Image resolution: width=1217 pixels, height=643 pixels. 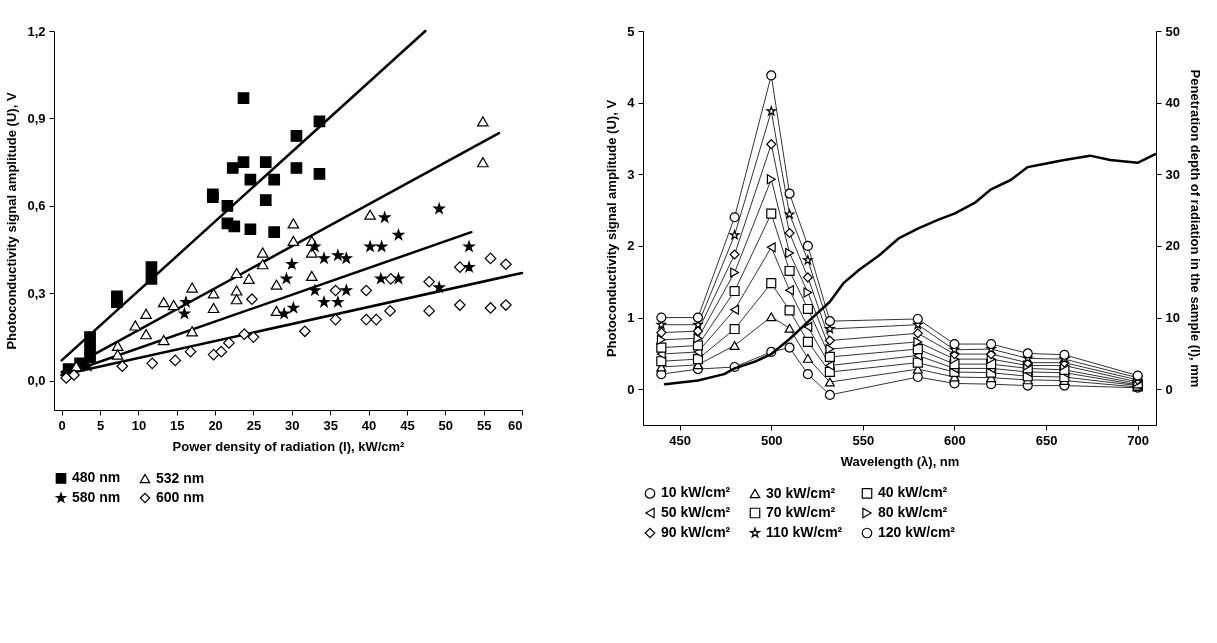 What do you see at coordinates (913, 512) in the screenshot?
I see `legend-label: 80 kW/cm²` at bounding box center [913, 512].